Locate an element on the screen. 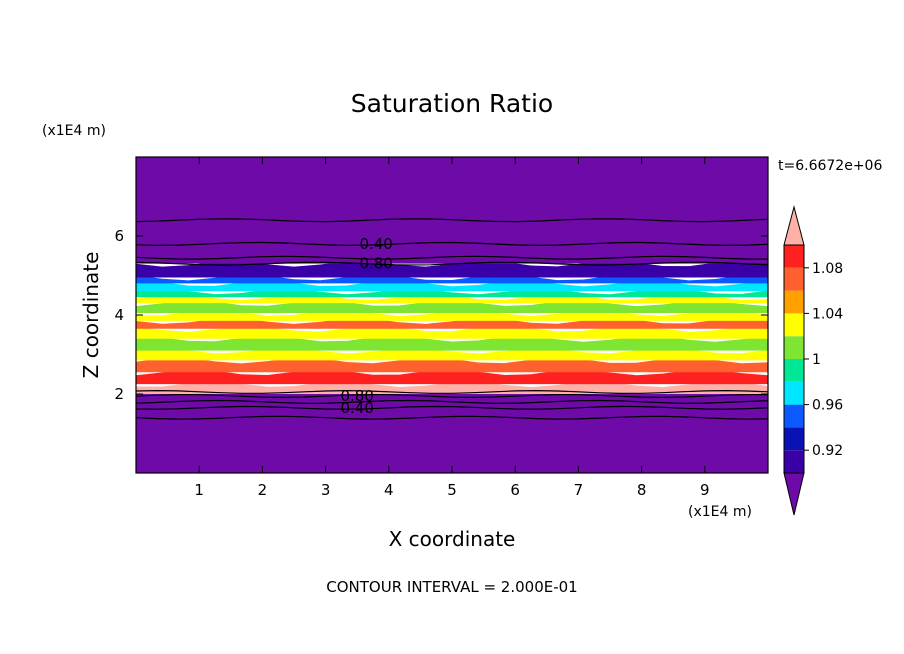 The image size is (904, 654). colorbar-tick-label: 1 is located at coordinates (816, 360).